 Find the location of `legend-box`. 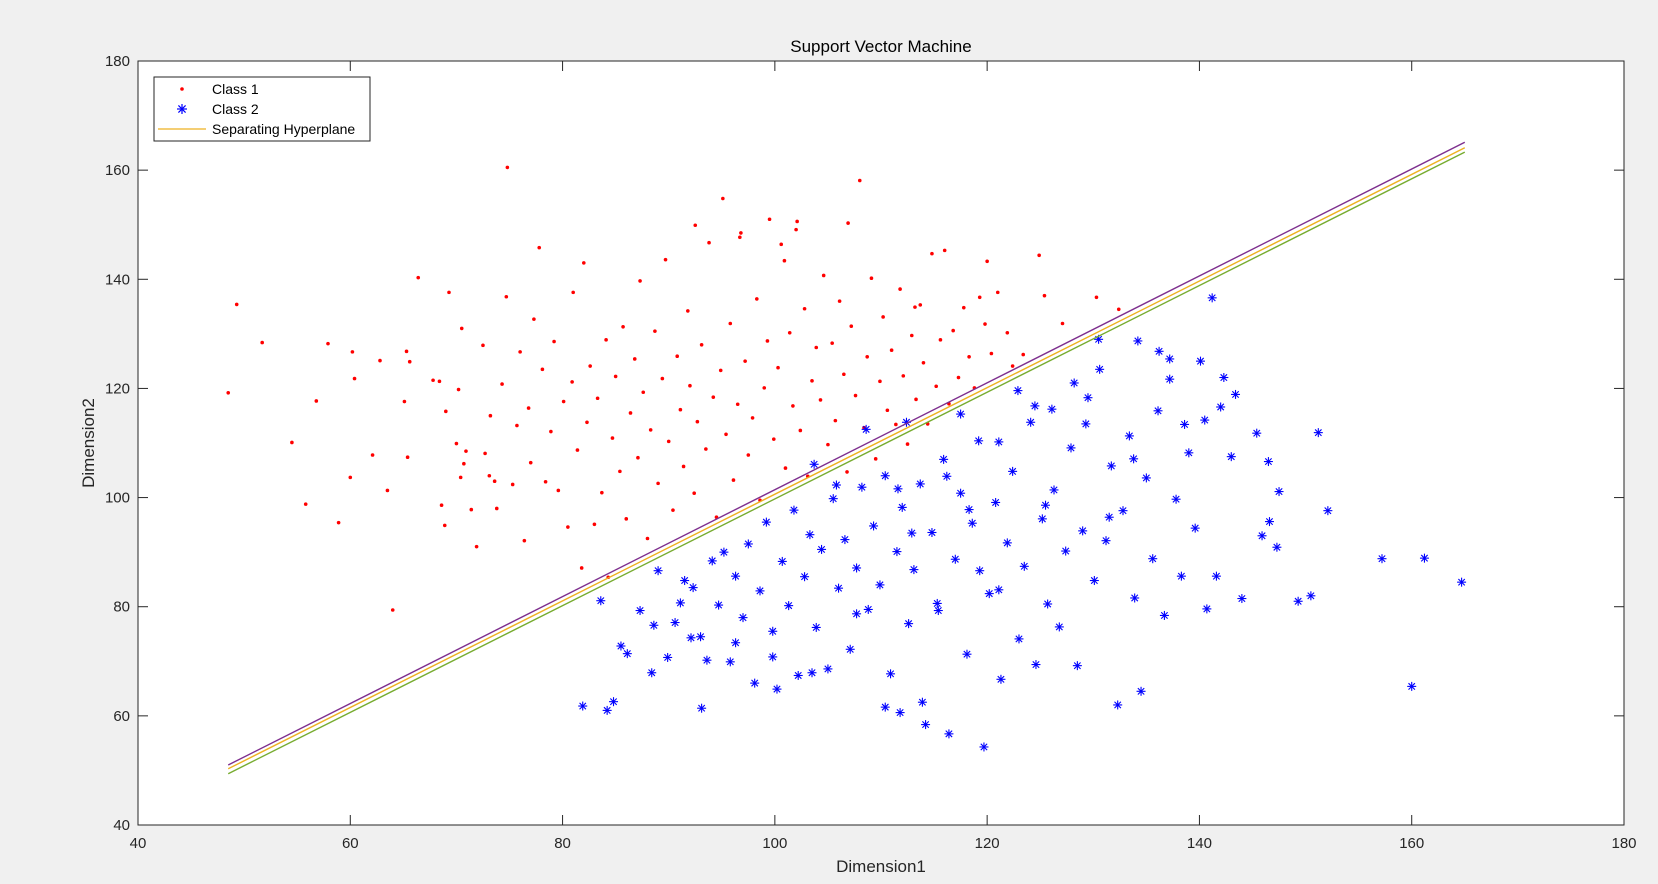

legend-box is located at coordinates (262, 109).